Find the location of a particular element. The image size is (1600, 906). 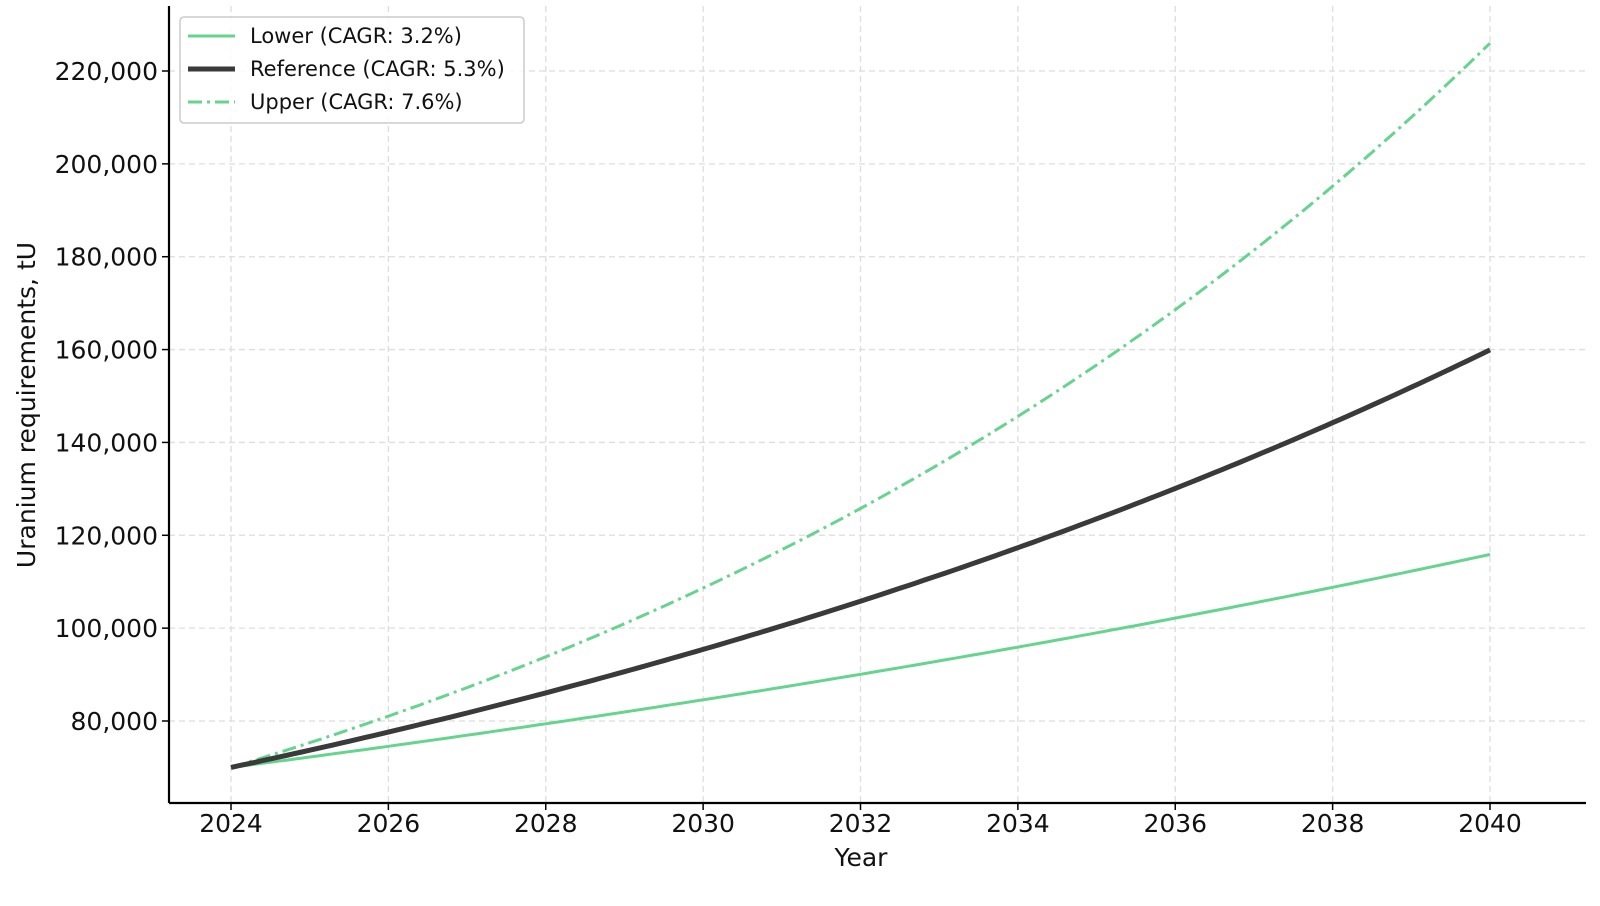

legend-label: Reference (CAGR: 5.3%) is located at coordinates (377, 69).